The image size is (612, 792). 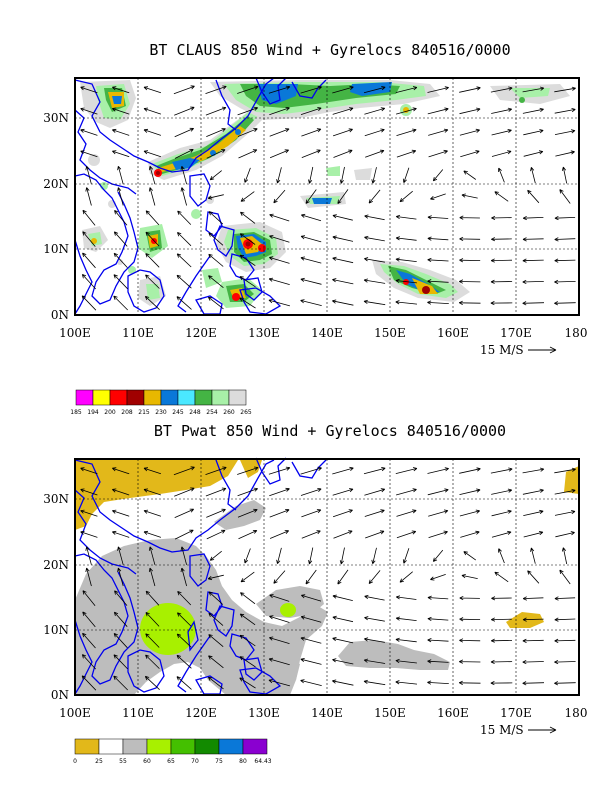 I want to click on panel-1-title: BT CLAUS 850 Wind + Gyrelocs 840516/0000, so click(x=329, y=50).